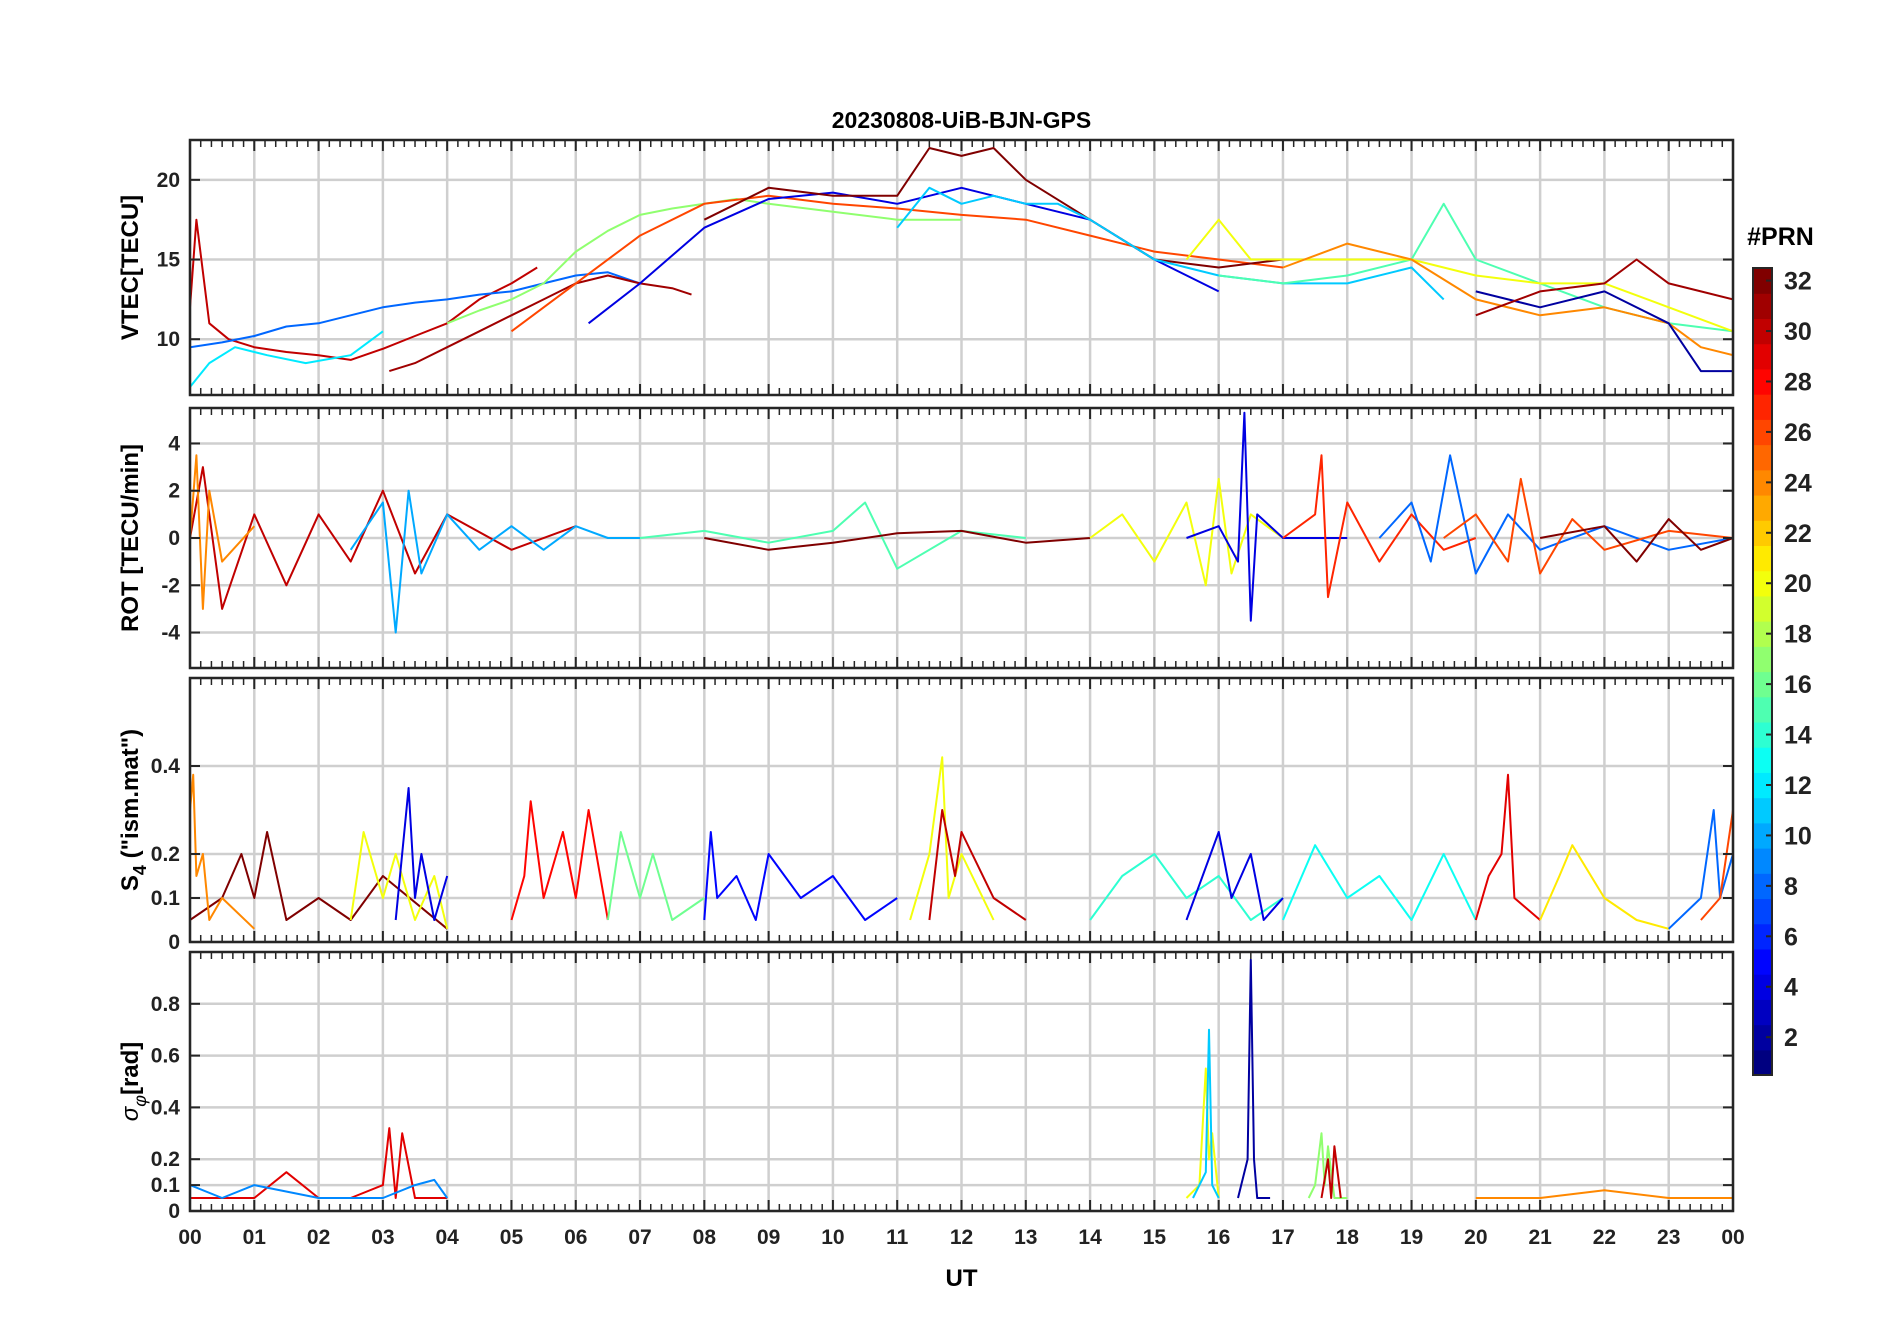 The width and height of the screenshot is (1902, 1330). What do you see at coordinates (1798, 736) in the screenshot?
I see `colorbar-tick-label: 14` at bounding box center [1798, 736].